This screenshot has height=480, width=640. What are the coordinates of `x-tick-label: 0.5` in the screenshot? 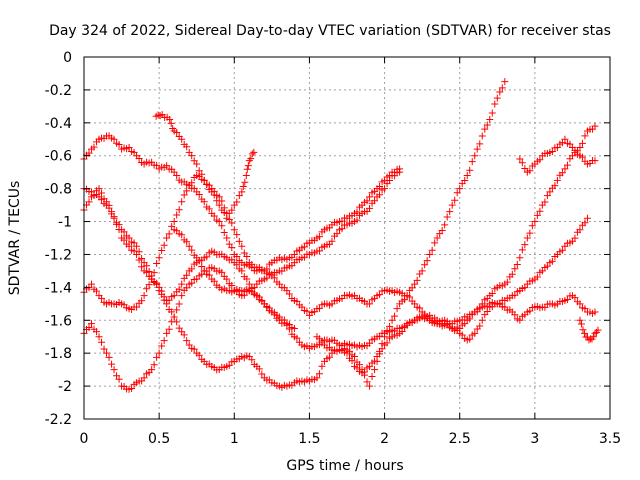 It's located at (159, 439).